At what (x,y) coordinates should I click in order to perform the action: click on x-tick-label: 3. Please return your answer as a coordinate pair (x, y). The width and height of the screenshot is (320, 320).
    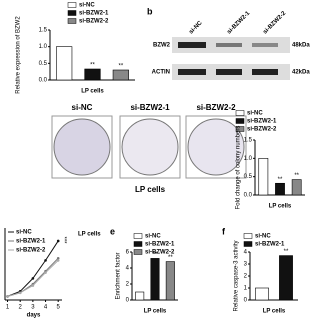
    Looking at the image, I should click on (33, 308).